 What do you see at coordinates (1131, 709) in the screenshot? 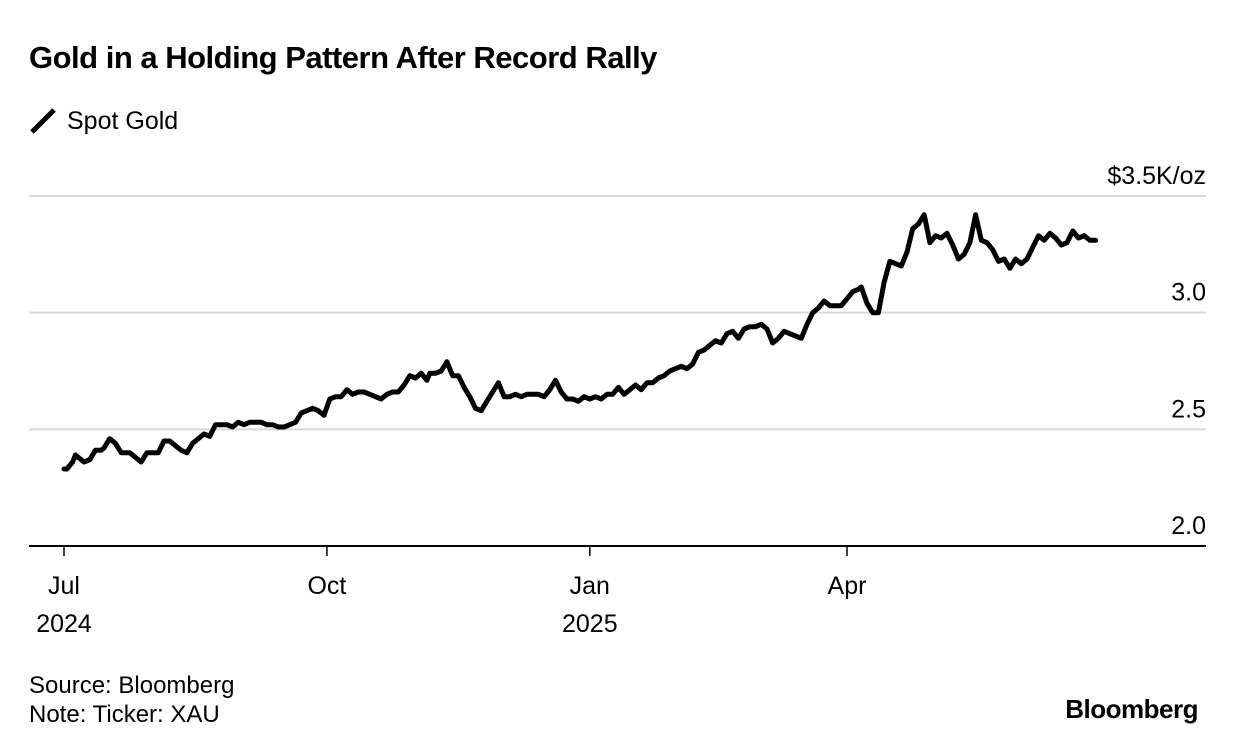
I see `bloomberg-logo: Bloomberg` at bounding box center [1131, 709].